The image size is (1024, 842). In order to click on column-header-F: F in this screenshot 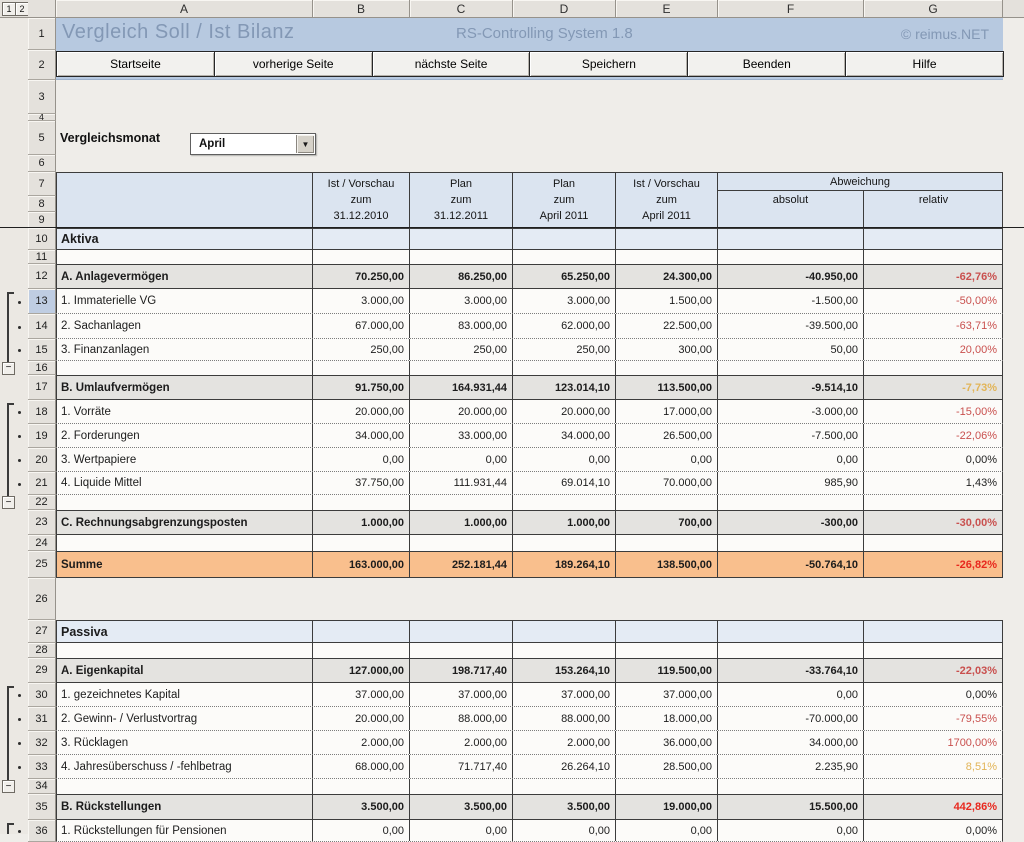, I will do `click(791, 8)`.